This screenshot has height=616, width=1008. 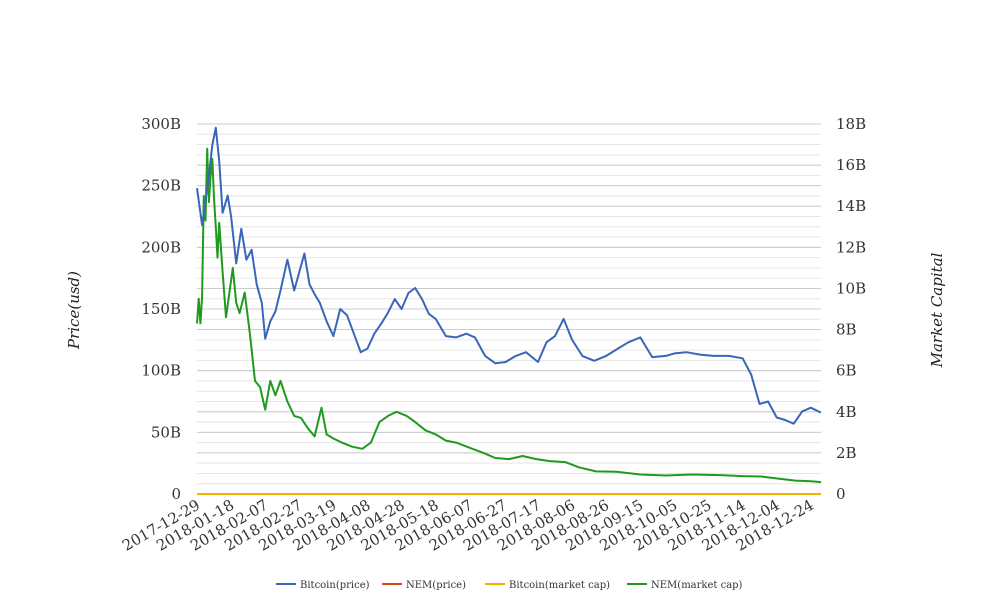 What do you see at coordinates (436, 585) in the screenshot?
I see `legend-label: NEM(price)` at bounding box center [436, 585].